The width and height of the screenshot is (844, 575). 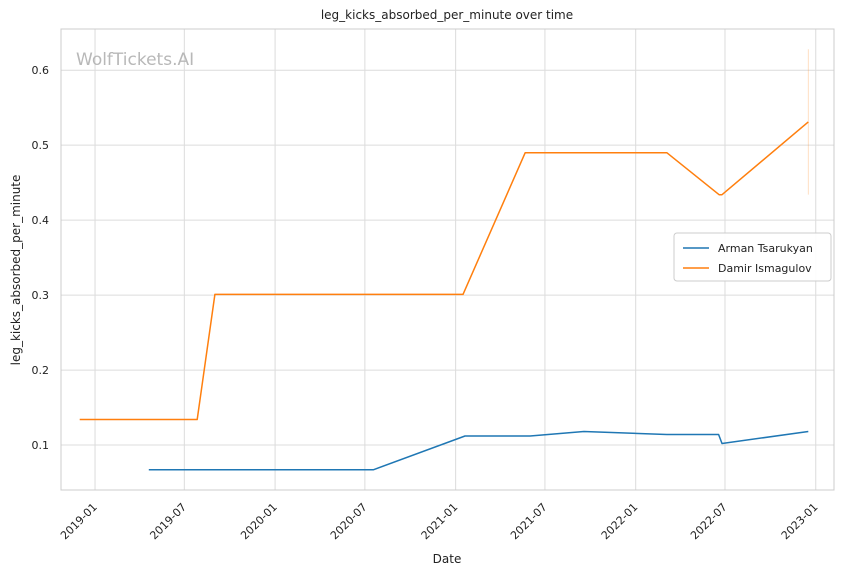 What do you see at coordinates (41, 295) in the screenshot?
I see `y-tick-label: 0.3` at bounding box center [41, 295].